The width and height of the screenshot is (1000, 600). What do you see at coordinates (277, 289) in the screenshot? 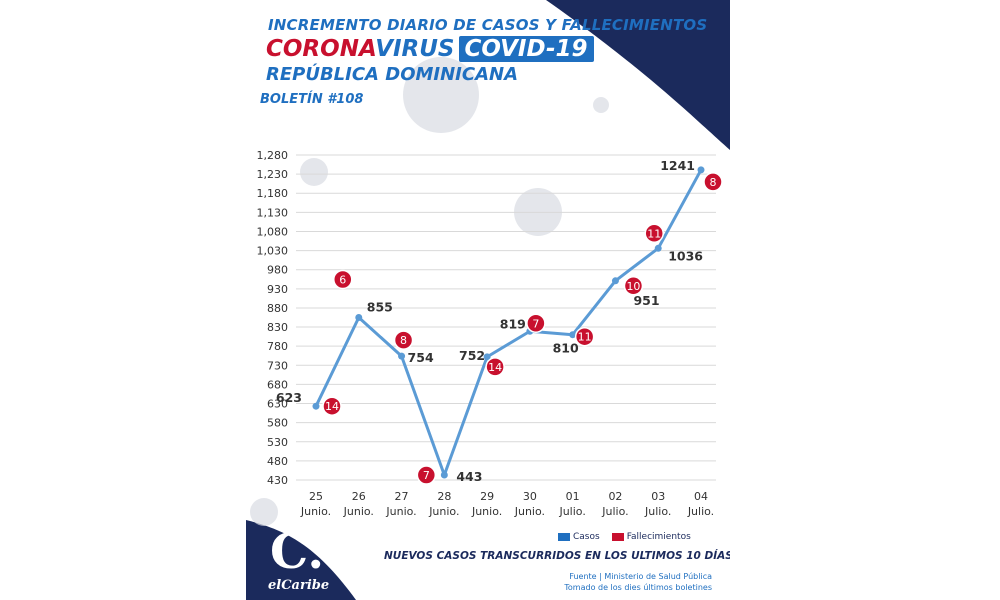
I see `y-tick-label: 930` at bounding box center [277, 289].